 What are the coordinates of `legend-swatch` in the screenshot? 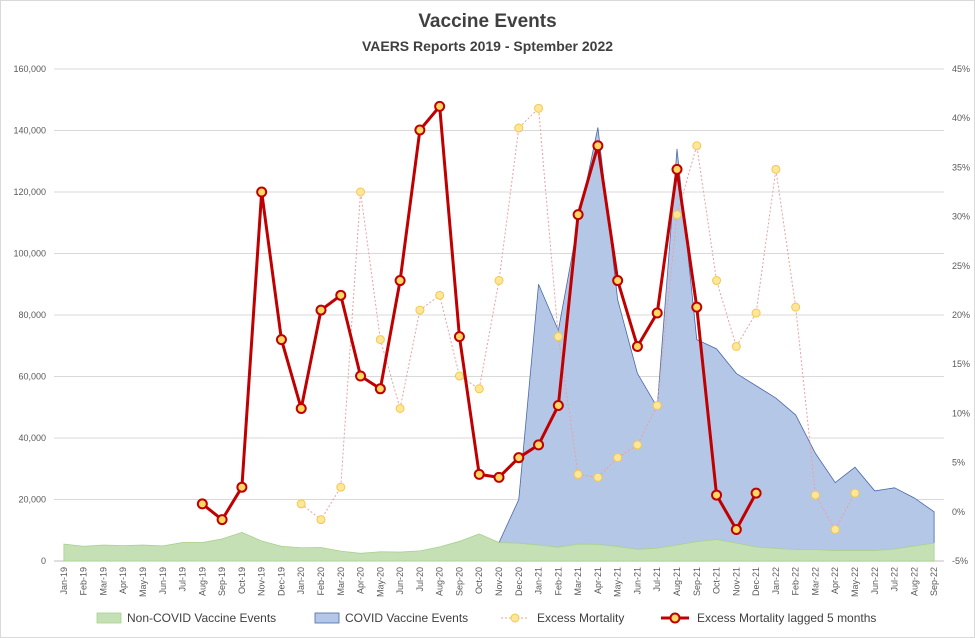 It's located at (109, 618).